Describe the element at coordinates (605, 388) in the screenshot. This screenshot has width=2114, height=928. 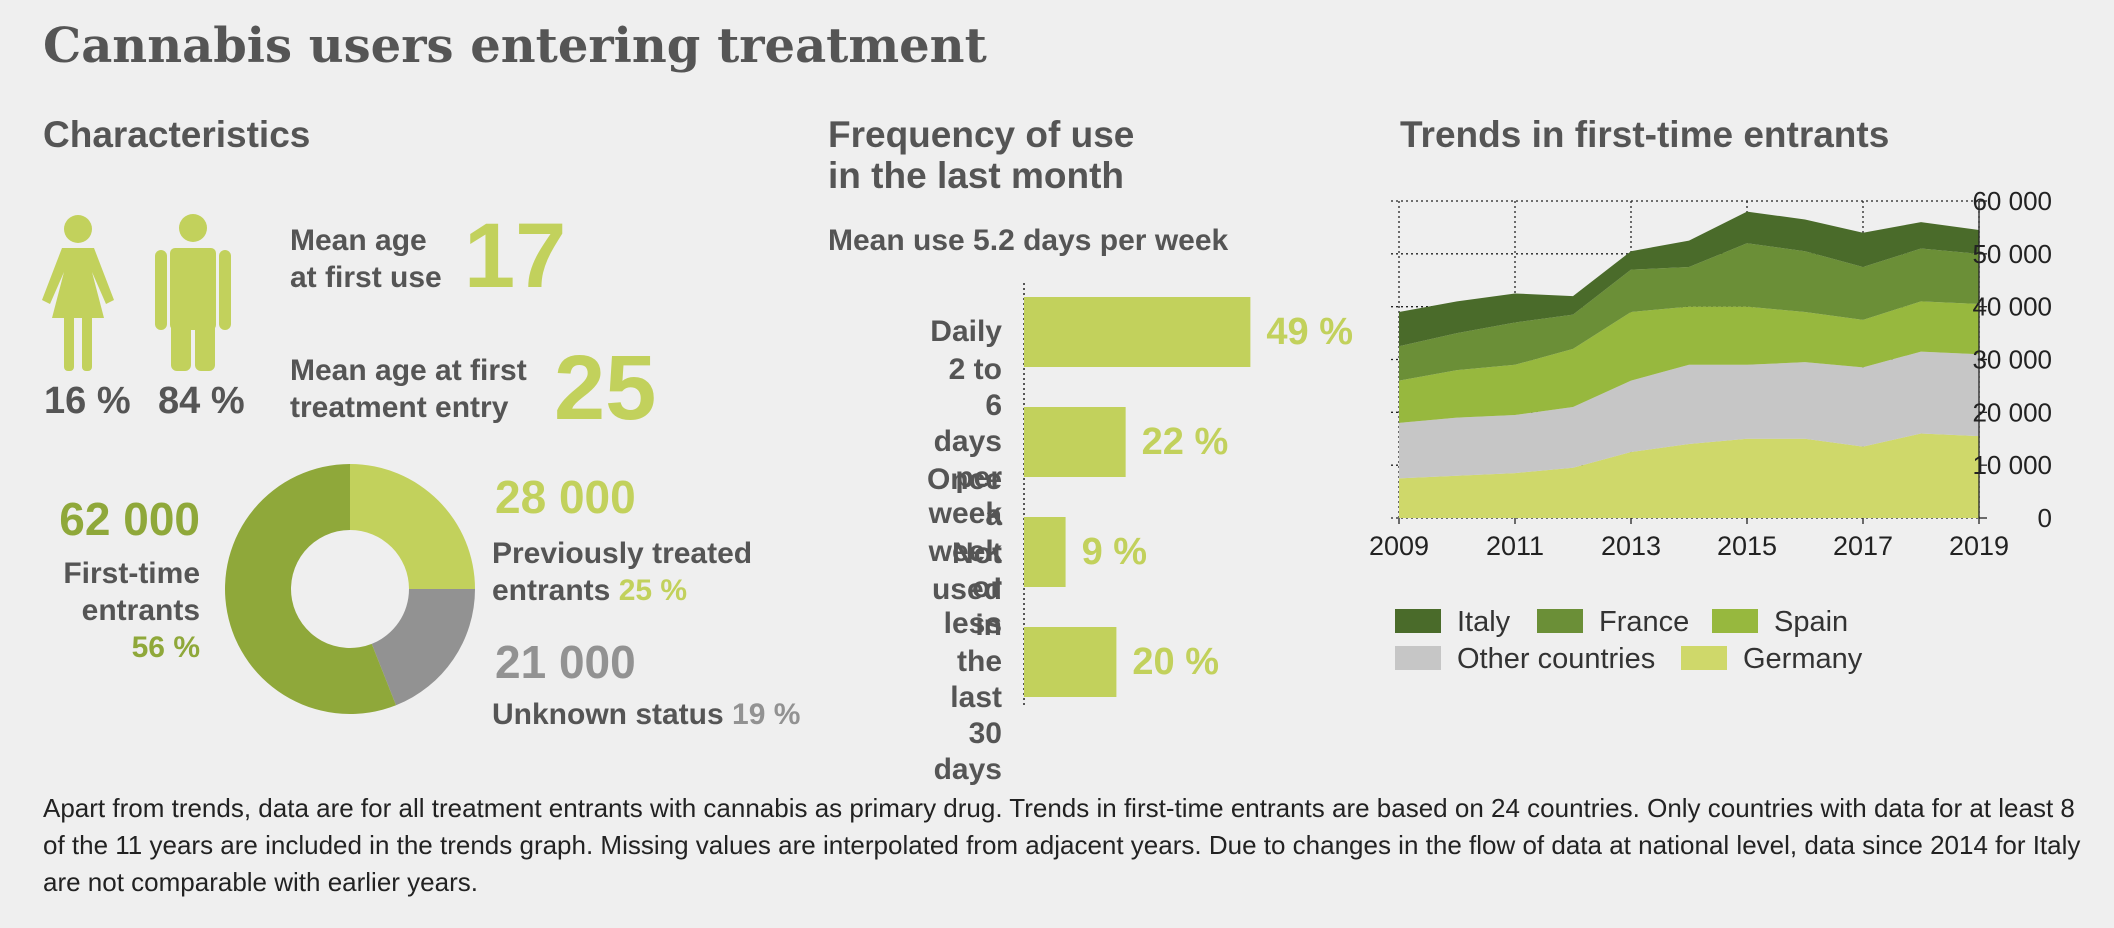
I see `stat-value: 25` at that location.